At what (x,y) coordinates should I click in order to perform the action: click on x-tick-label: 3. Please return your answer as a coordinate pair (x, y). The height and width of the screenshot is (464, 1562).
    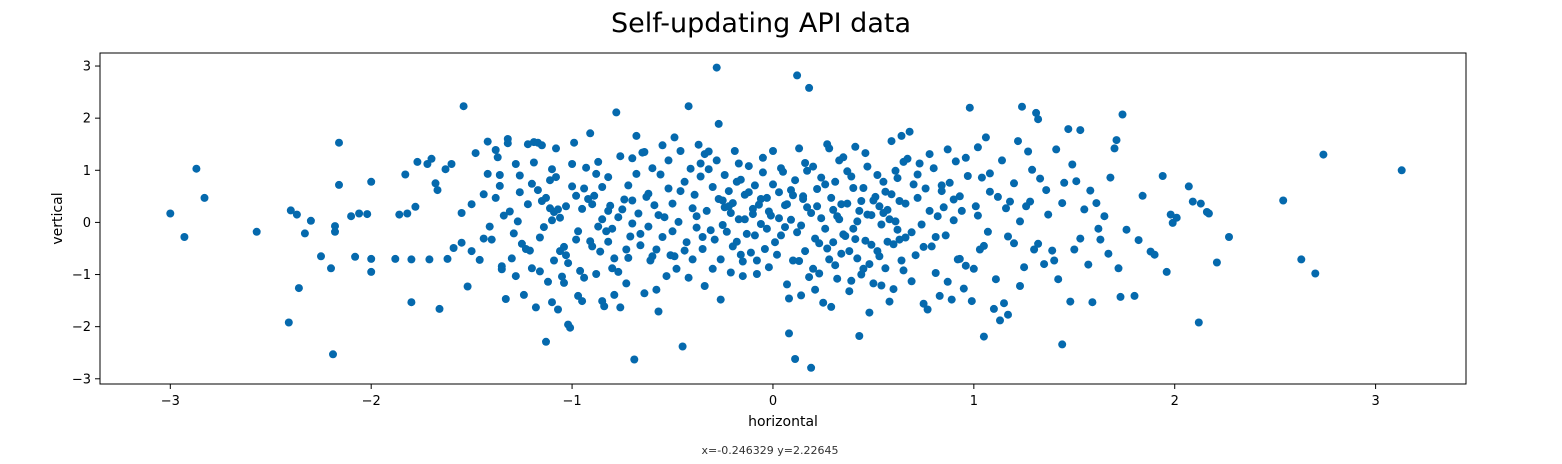
    Looking at the image, I should click on (1375, 401).